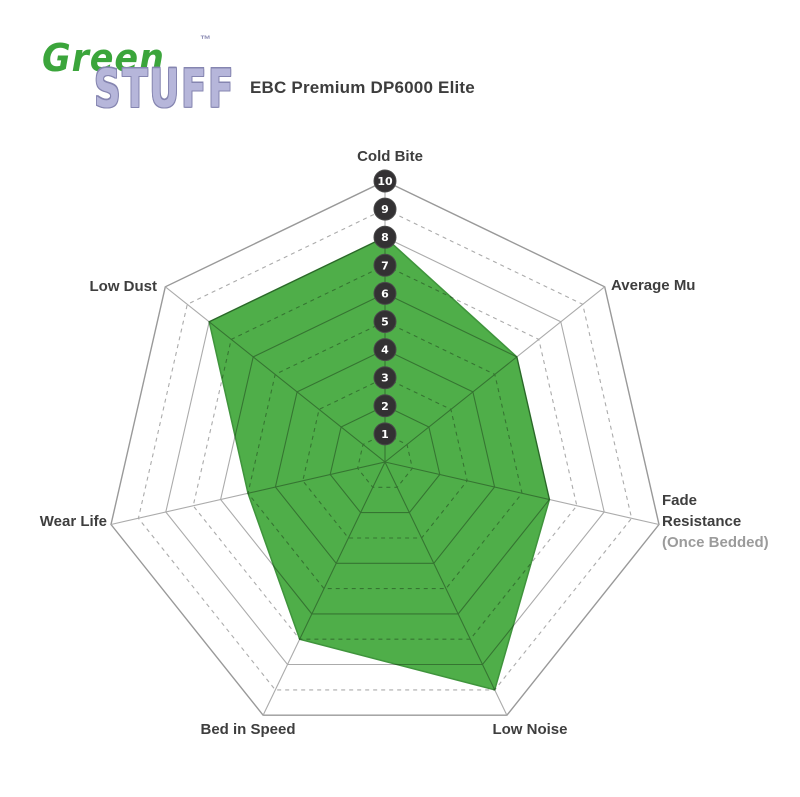  I want to click on scale-marker-label-6: 6, so click(385, 293).